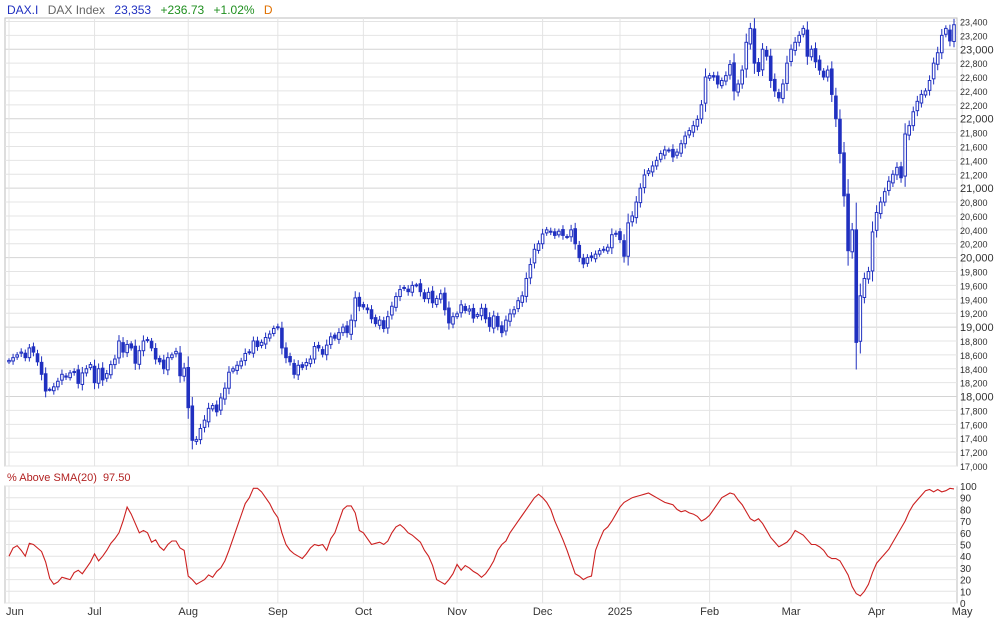 The width and height of the screenshot is (1000, 622). Describe the element at coordinates (977, 50) in the screenshot. I see `price-tick-label: 23,000` at that location.